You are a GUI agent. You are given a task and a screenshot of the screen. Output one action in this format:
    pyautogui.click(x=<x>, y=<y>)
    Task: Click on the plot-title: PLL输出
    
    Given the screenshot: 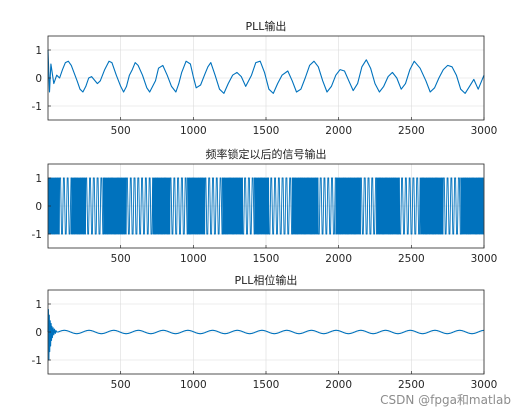 What is the action you would take?
    pyautogui.click(x=266, y=26)
    